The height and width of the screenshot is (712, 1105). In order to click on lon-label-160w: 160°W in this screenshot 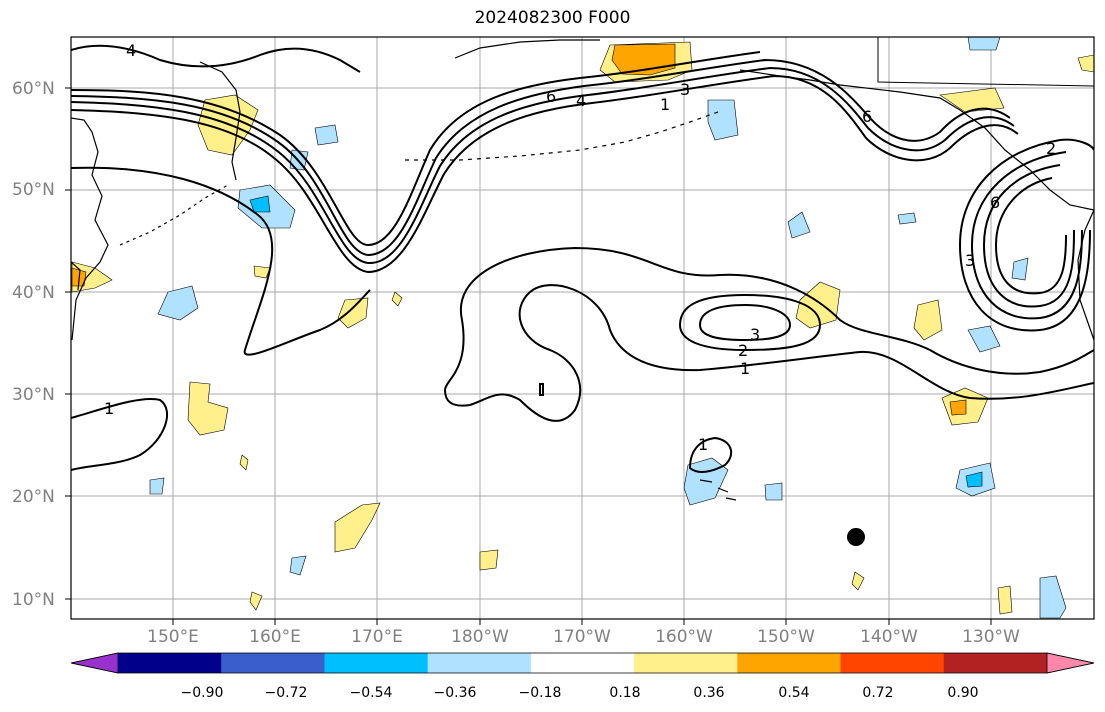, I will do `click(684, 637)`.